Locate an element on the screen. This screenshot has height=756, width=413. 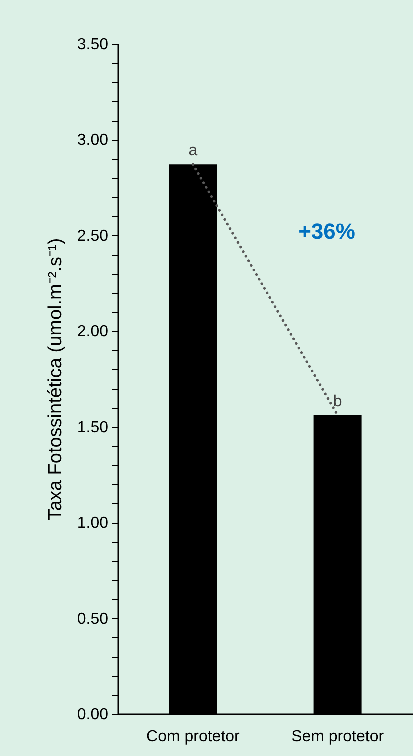
y-tick-label: 2.50 is located at coordinates (93, 236).